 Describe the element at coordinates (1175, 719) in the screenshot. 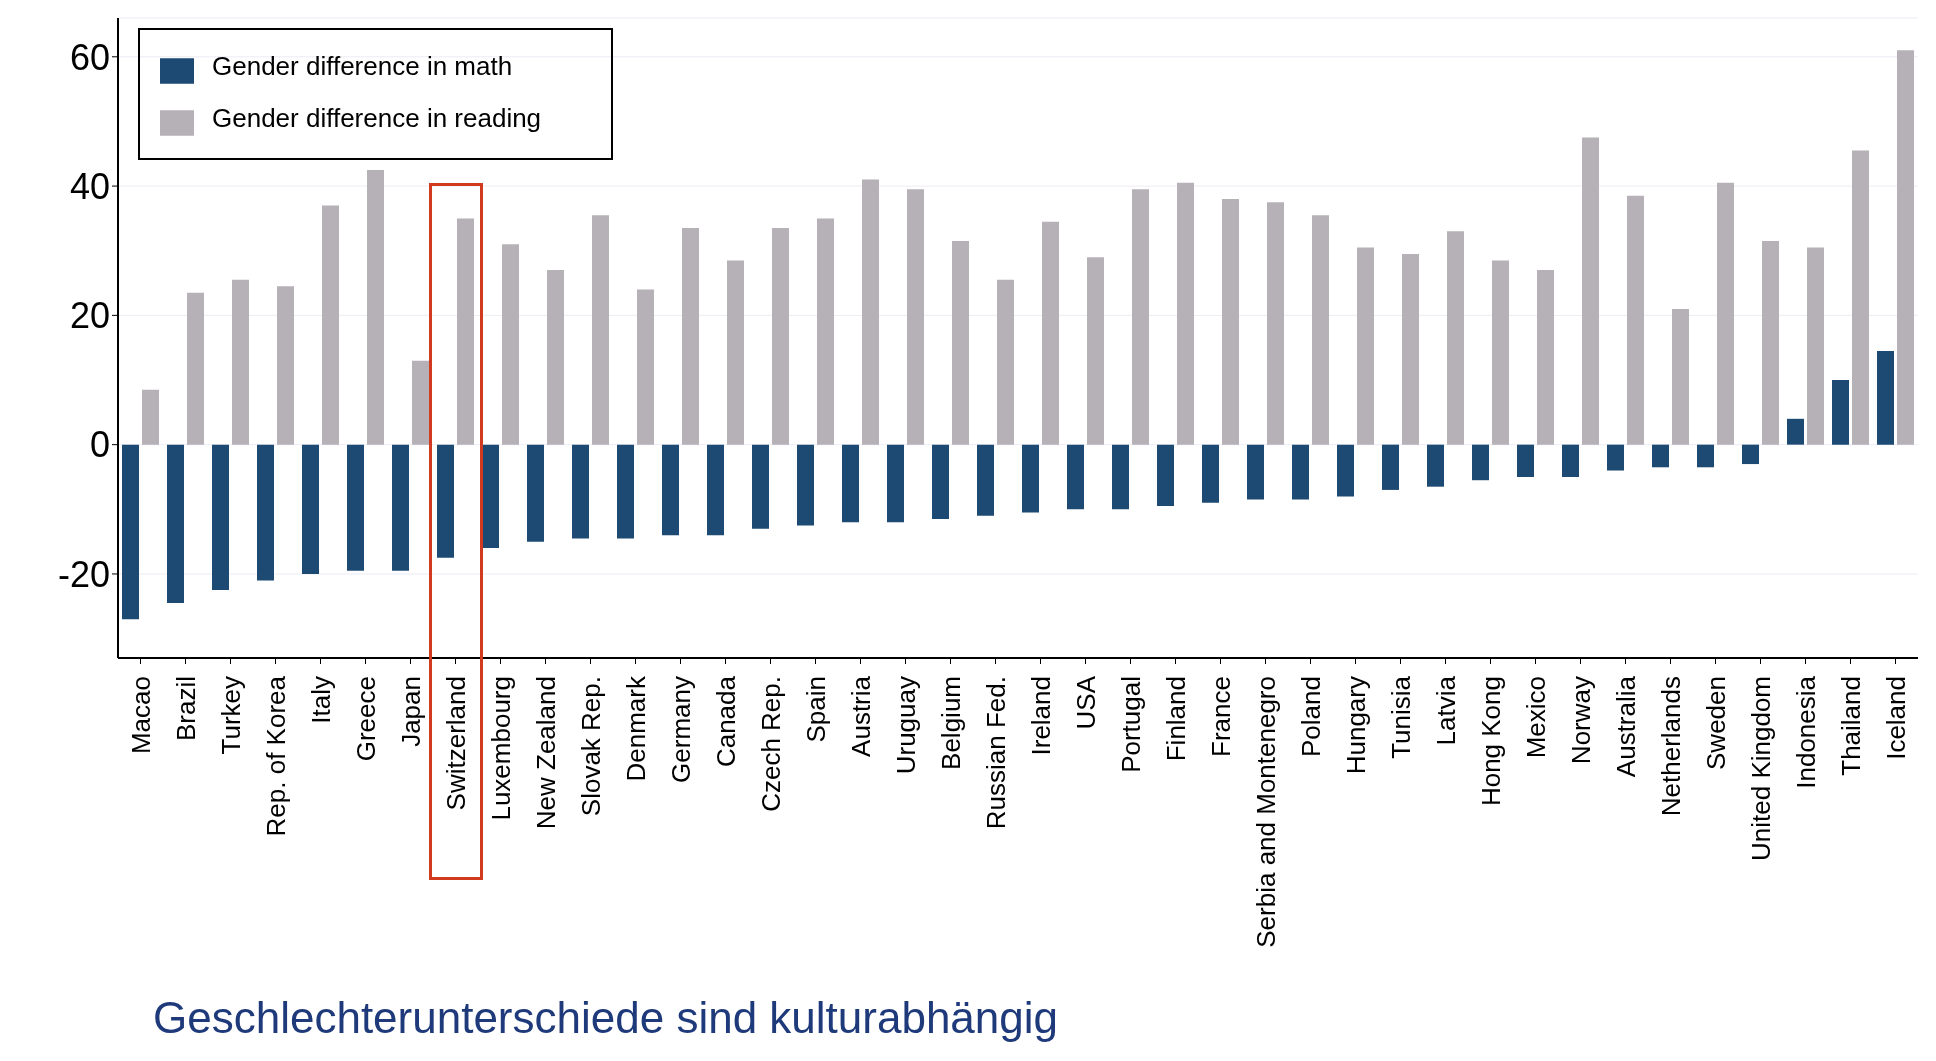

I see `x-tick-label: Finland` at that location.